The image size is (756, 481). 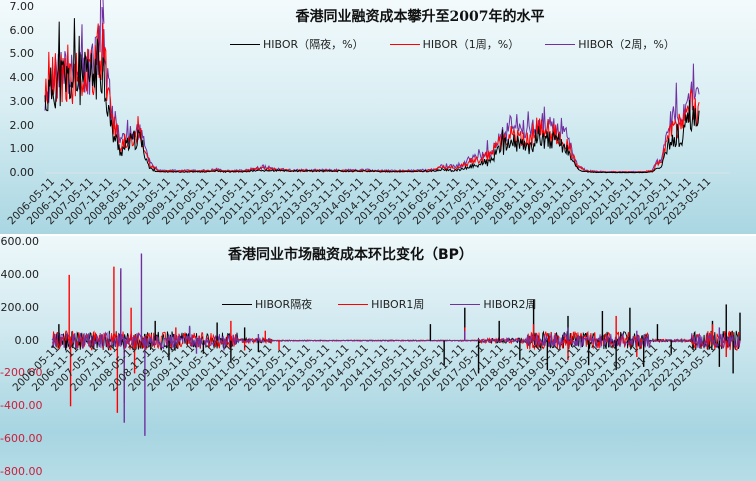 I want to click on legend-item-1week: HIBOR1周, so click(x=381, y=304).